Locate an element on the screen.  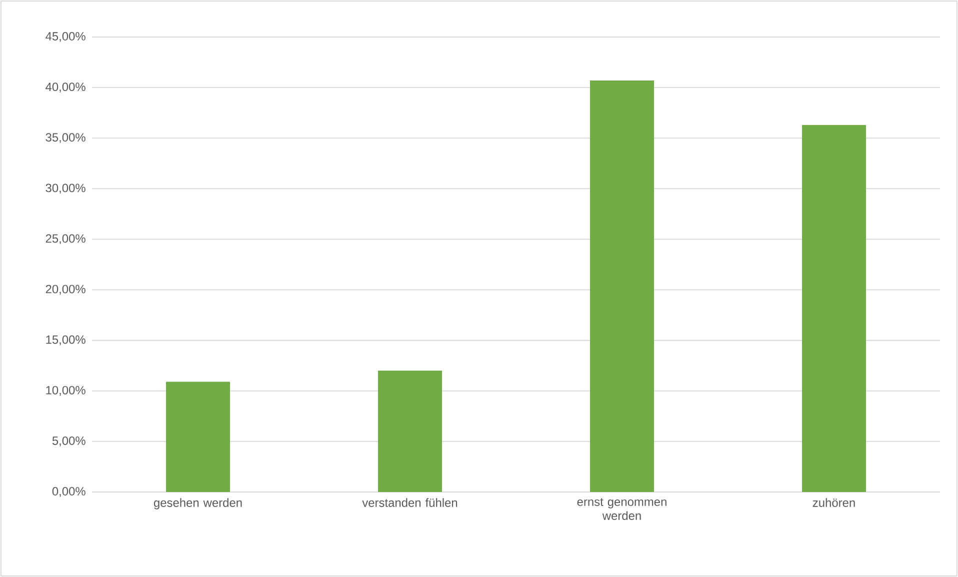
x-tick-label: zuhören is located at coordinates (833, 502).